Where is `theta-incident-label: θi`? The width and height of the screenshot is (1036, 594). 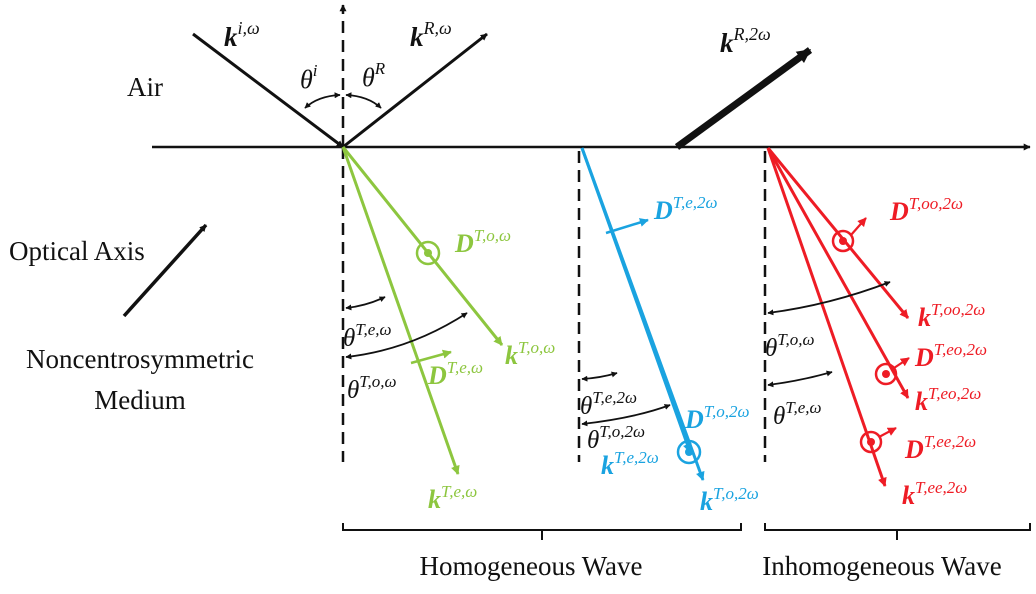 theta-incident-label: θi is located at coordinates (309, 77).